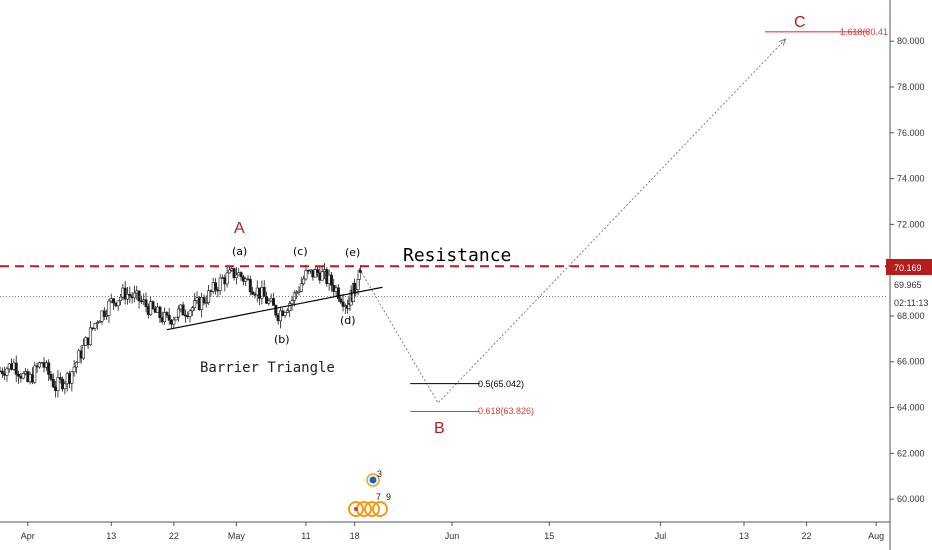  I want to click on time-tick-label: 13, so click(744, 536).